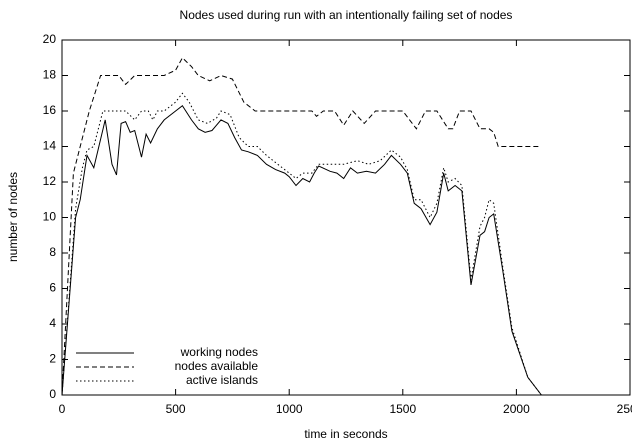  Describe the element at coordinates (50, 181) in the screenshot. I see `y-tick-label: 12` at that location.